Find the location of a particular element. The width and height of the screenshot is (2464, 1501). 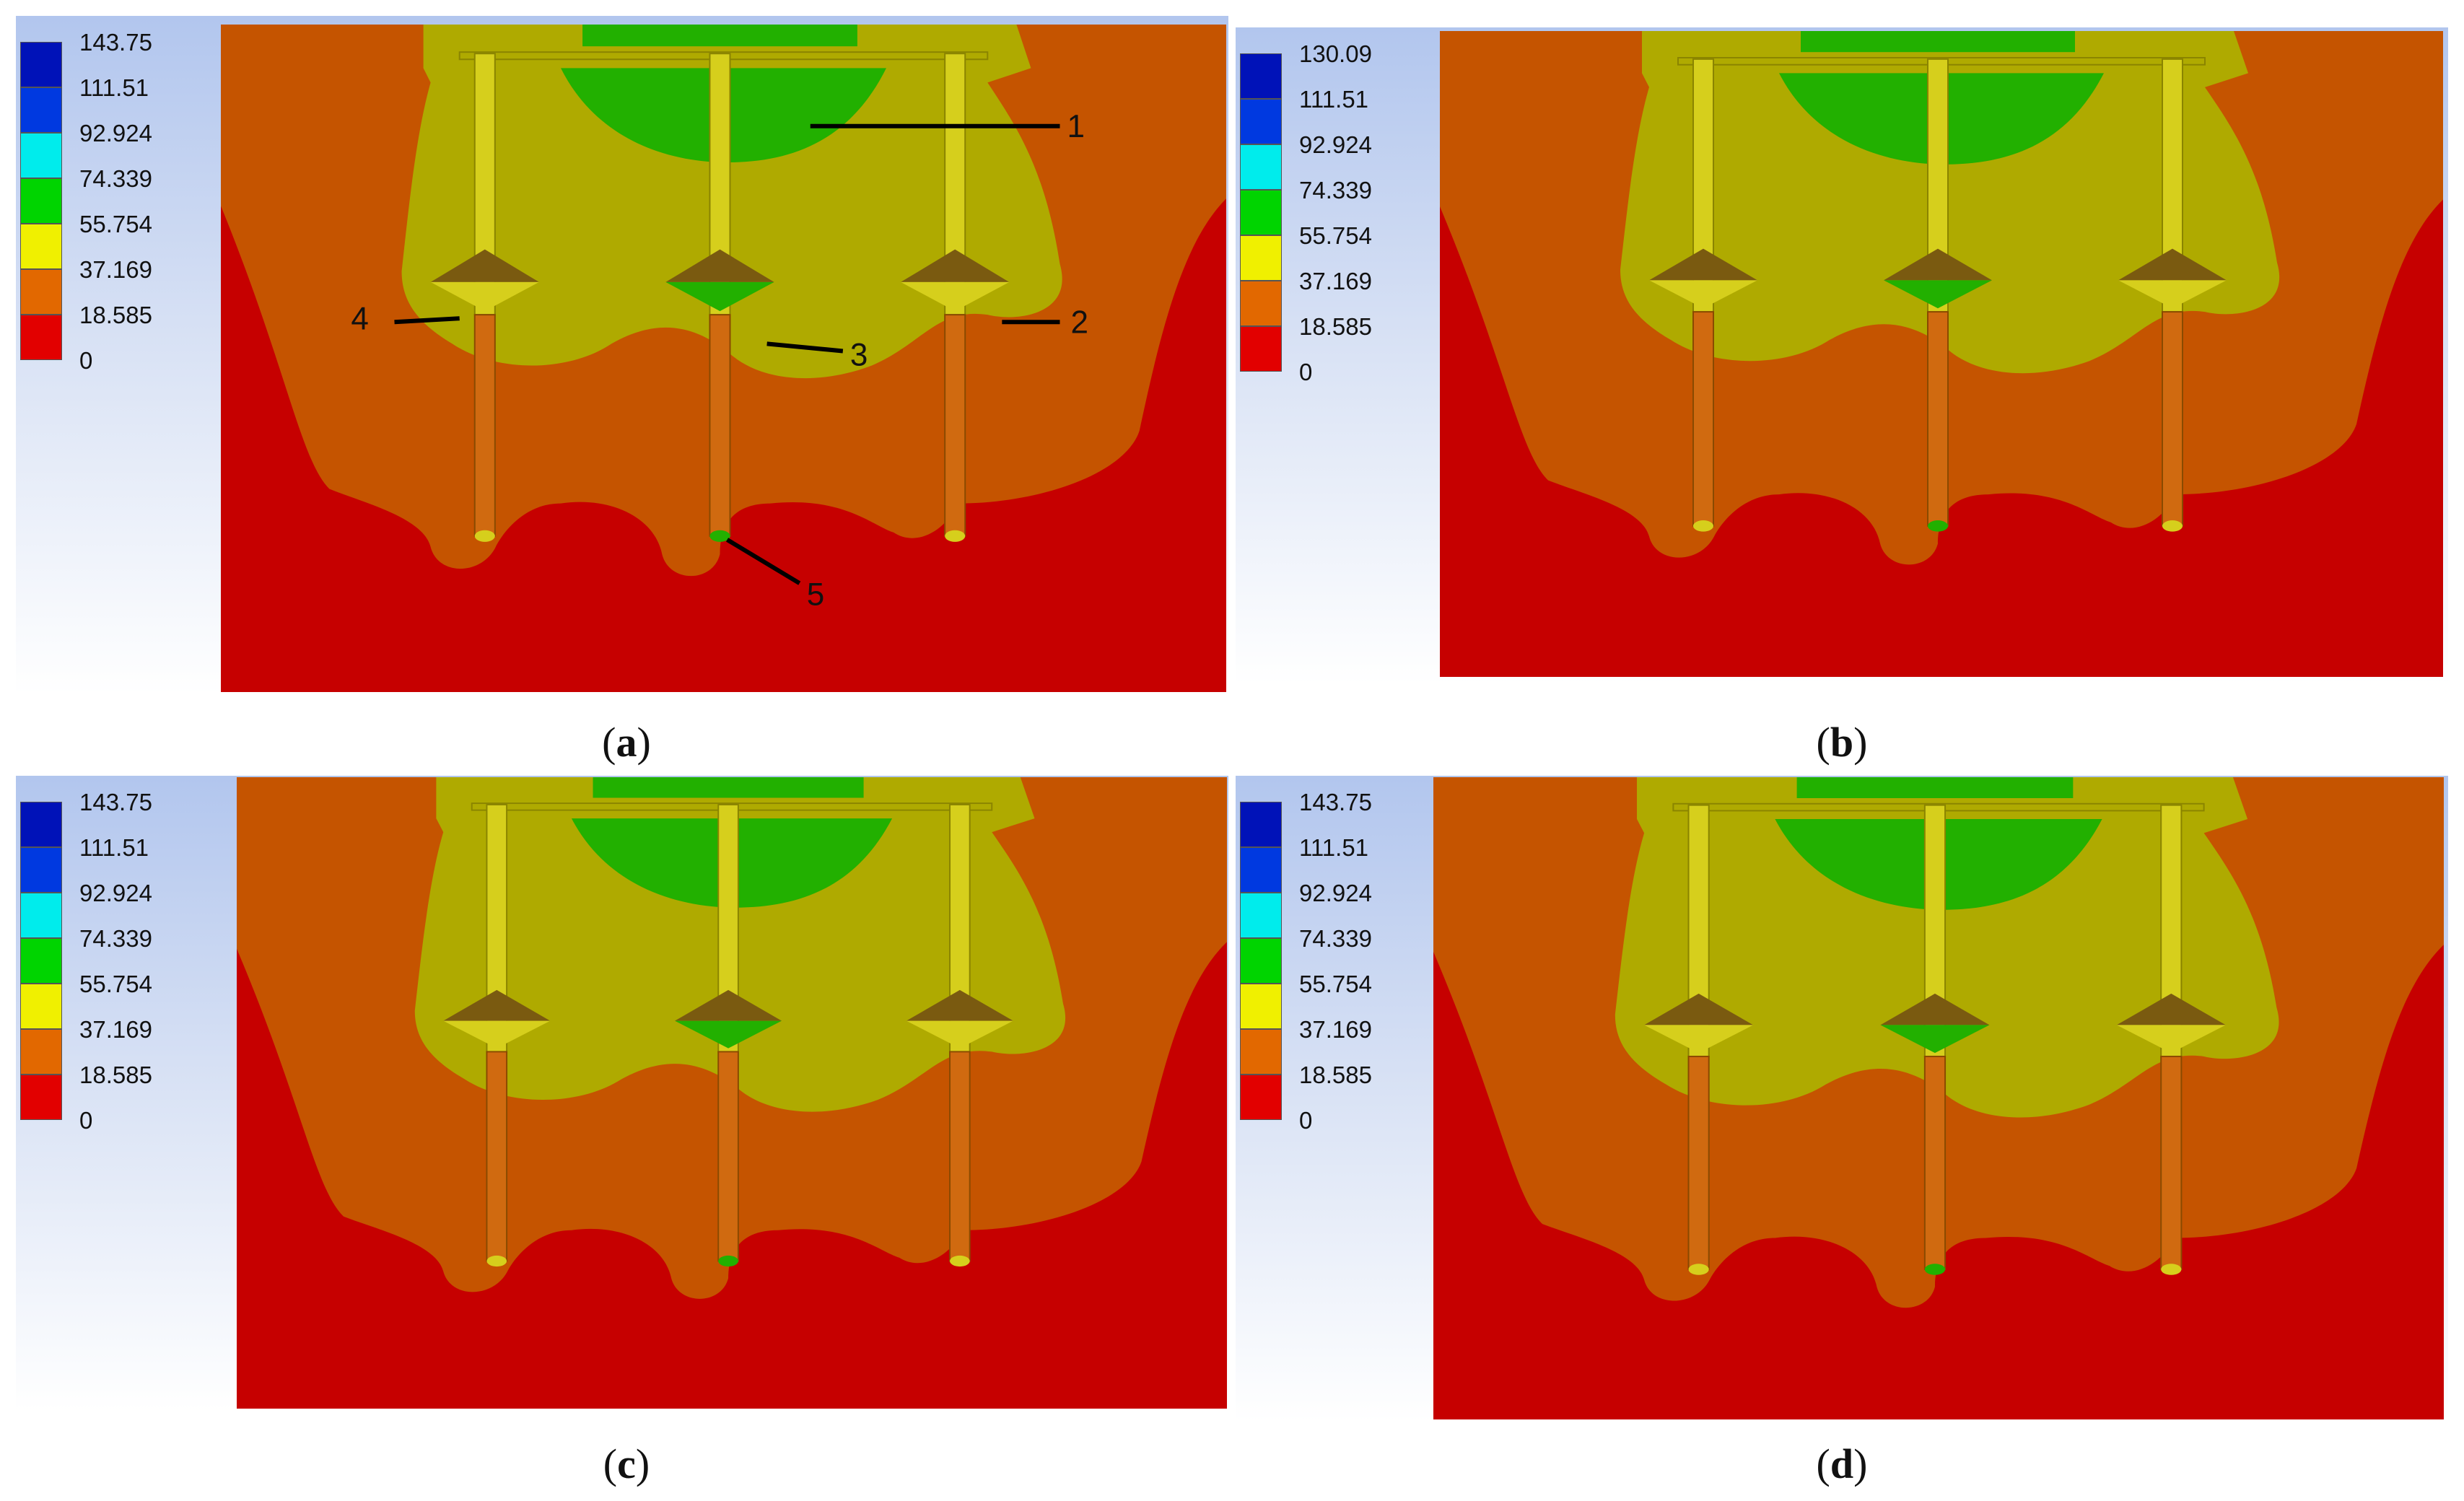

caption-c: (c) is located at coordinates (626, 1463).